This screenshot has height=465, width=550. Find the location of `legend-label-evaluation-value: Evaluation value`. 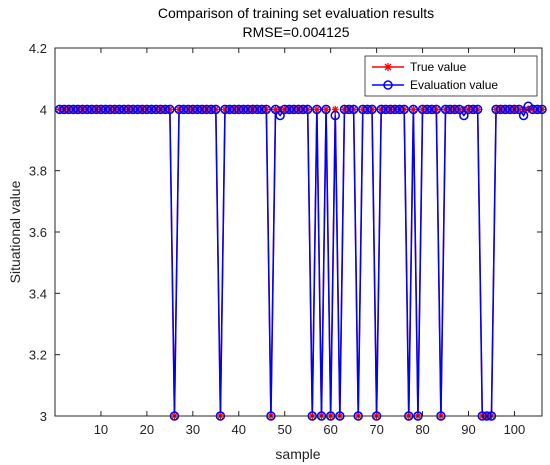

legend-label-evaluation-value: Evaluation value is located at coordinates (454, 85).